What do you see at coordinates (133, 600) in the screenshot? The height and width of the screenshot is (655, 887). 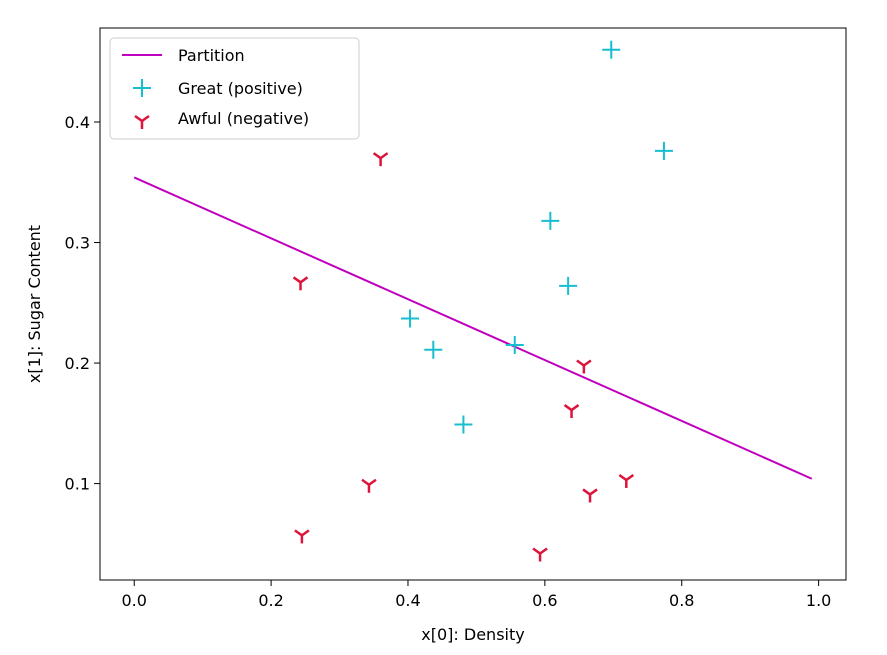 I see `x-tick-label: 0.0` at bounding box center [133, 600].